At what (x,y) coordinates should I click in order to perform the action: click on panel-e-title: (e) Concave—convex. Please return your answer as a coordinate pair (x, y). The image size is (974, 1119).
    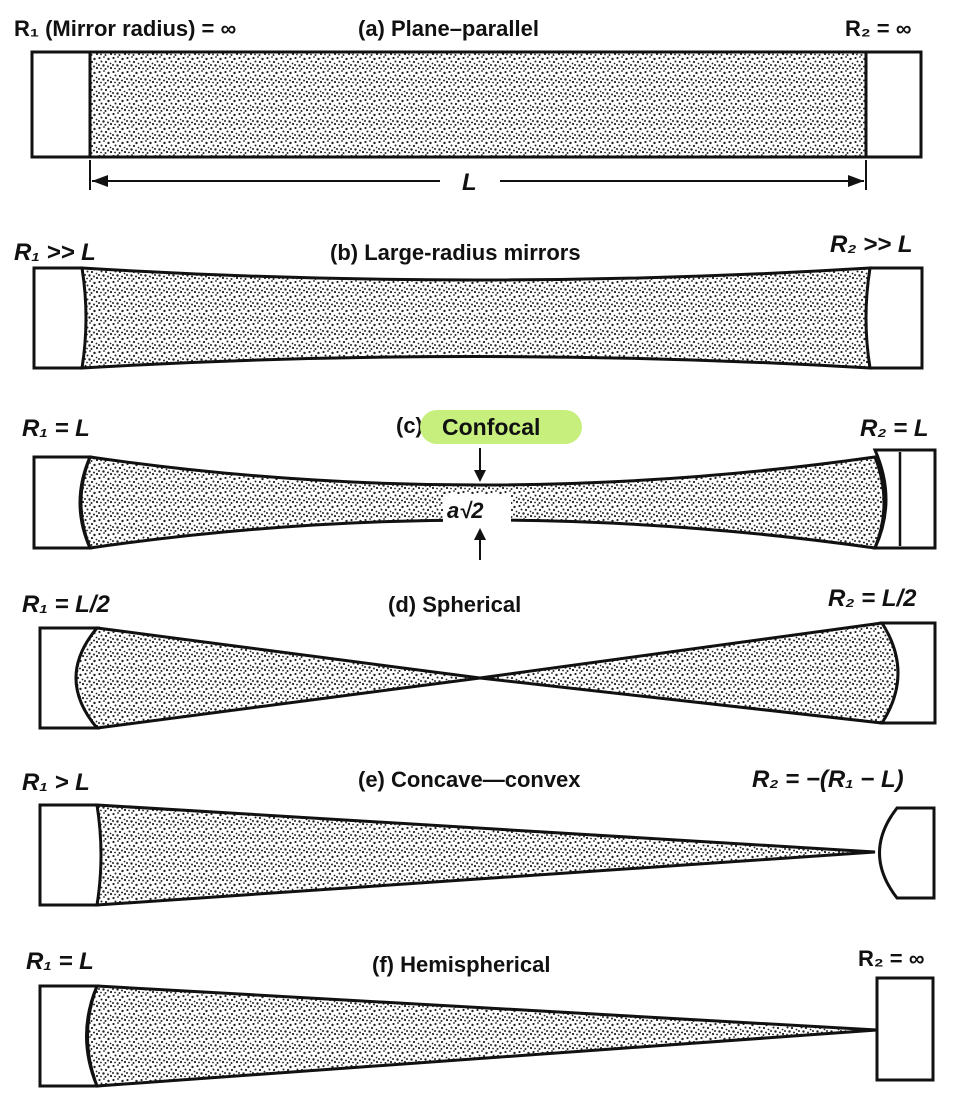
    Looking at the image, I should click on (469, 779).